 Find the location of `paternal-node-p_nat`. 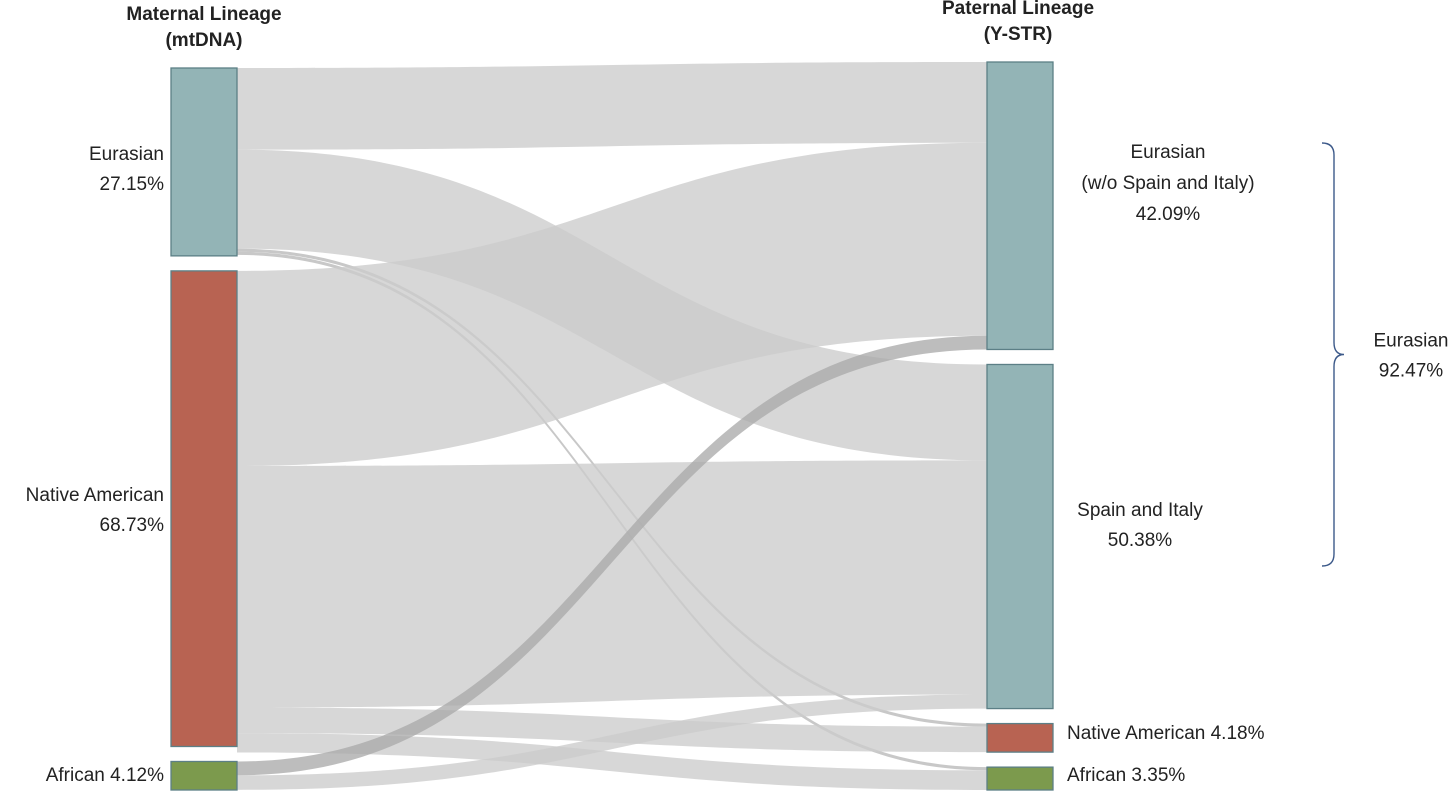

paternal-node-p_nat is located at coordinates (1020, 737).